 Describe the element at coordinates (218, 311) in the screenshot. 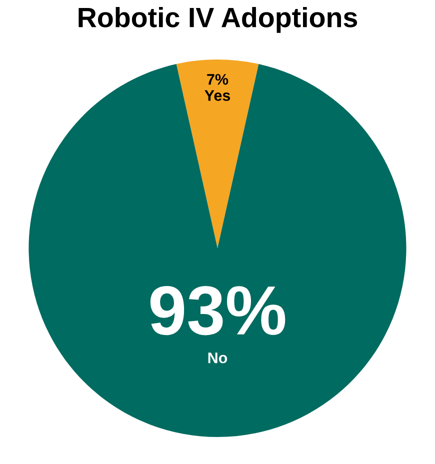

I see `data-label: 93%` at that location.